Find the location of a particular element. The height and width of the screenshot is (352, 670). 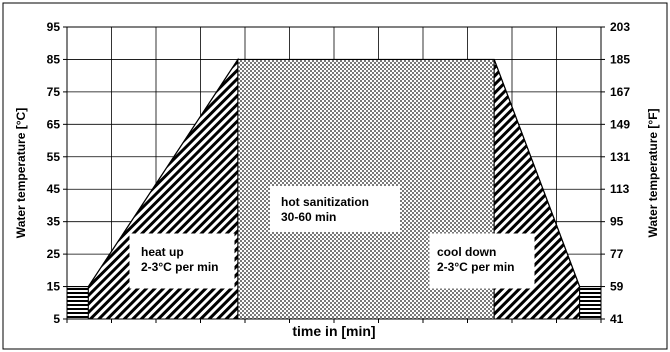

y-left-tick-label: 25 is located at coordinates (54, 254).